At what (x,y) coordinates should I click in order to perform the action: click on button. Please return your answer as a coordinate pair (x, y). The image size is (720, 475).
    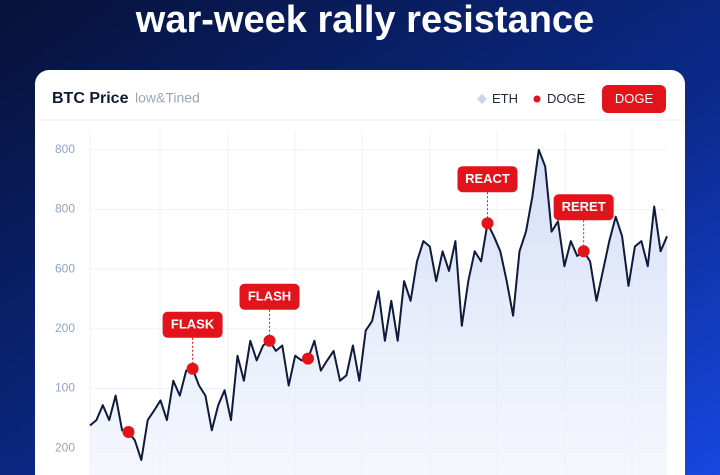
    Looking at the image, I should click on (634, 99).